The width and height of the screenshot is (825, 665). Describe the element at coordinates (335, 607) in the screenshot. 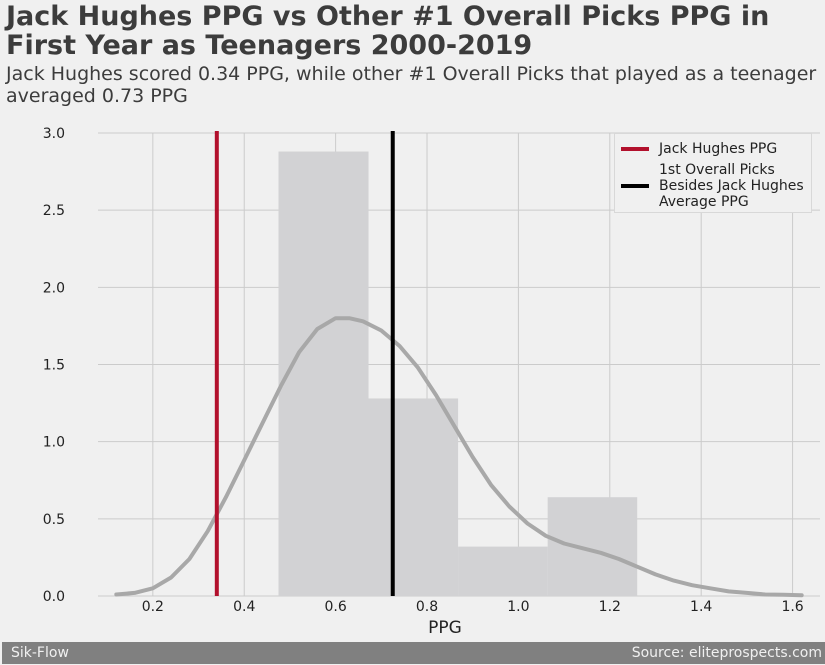

I see `x-tick-label: 0.6` at that location.